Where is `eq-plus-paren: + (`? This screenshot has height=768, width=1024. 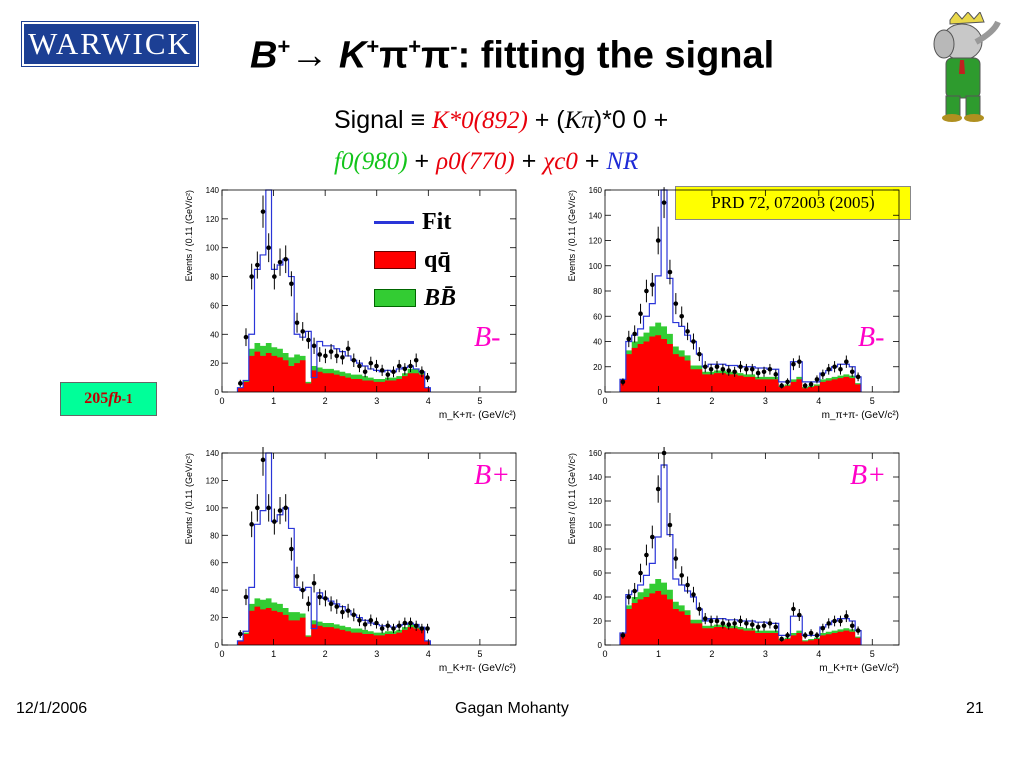 eq-plus-paren: + ( is located at coordinates (546, 120).